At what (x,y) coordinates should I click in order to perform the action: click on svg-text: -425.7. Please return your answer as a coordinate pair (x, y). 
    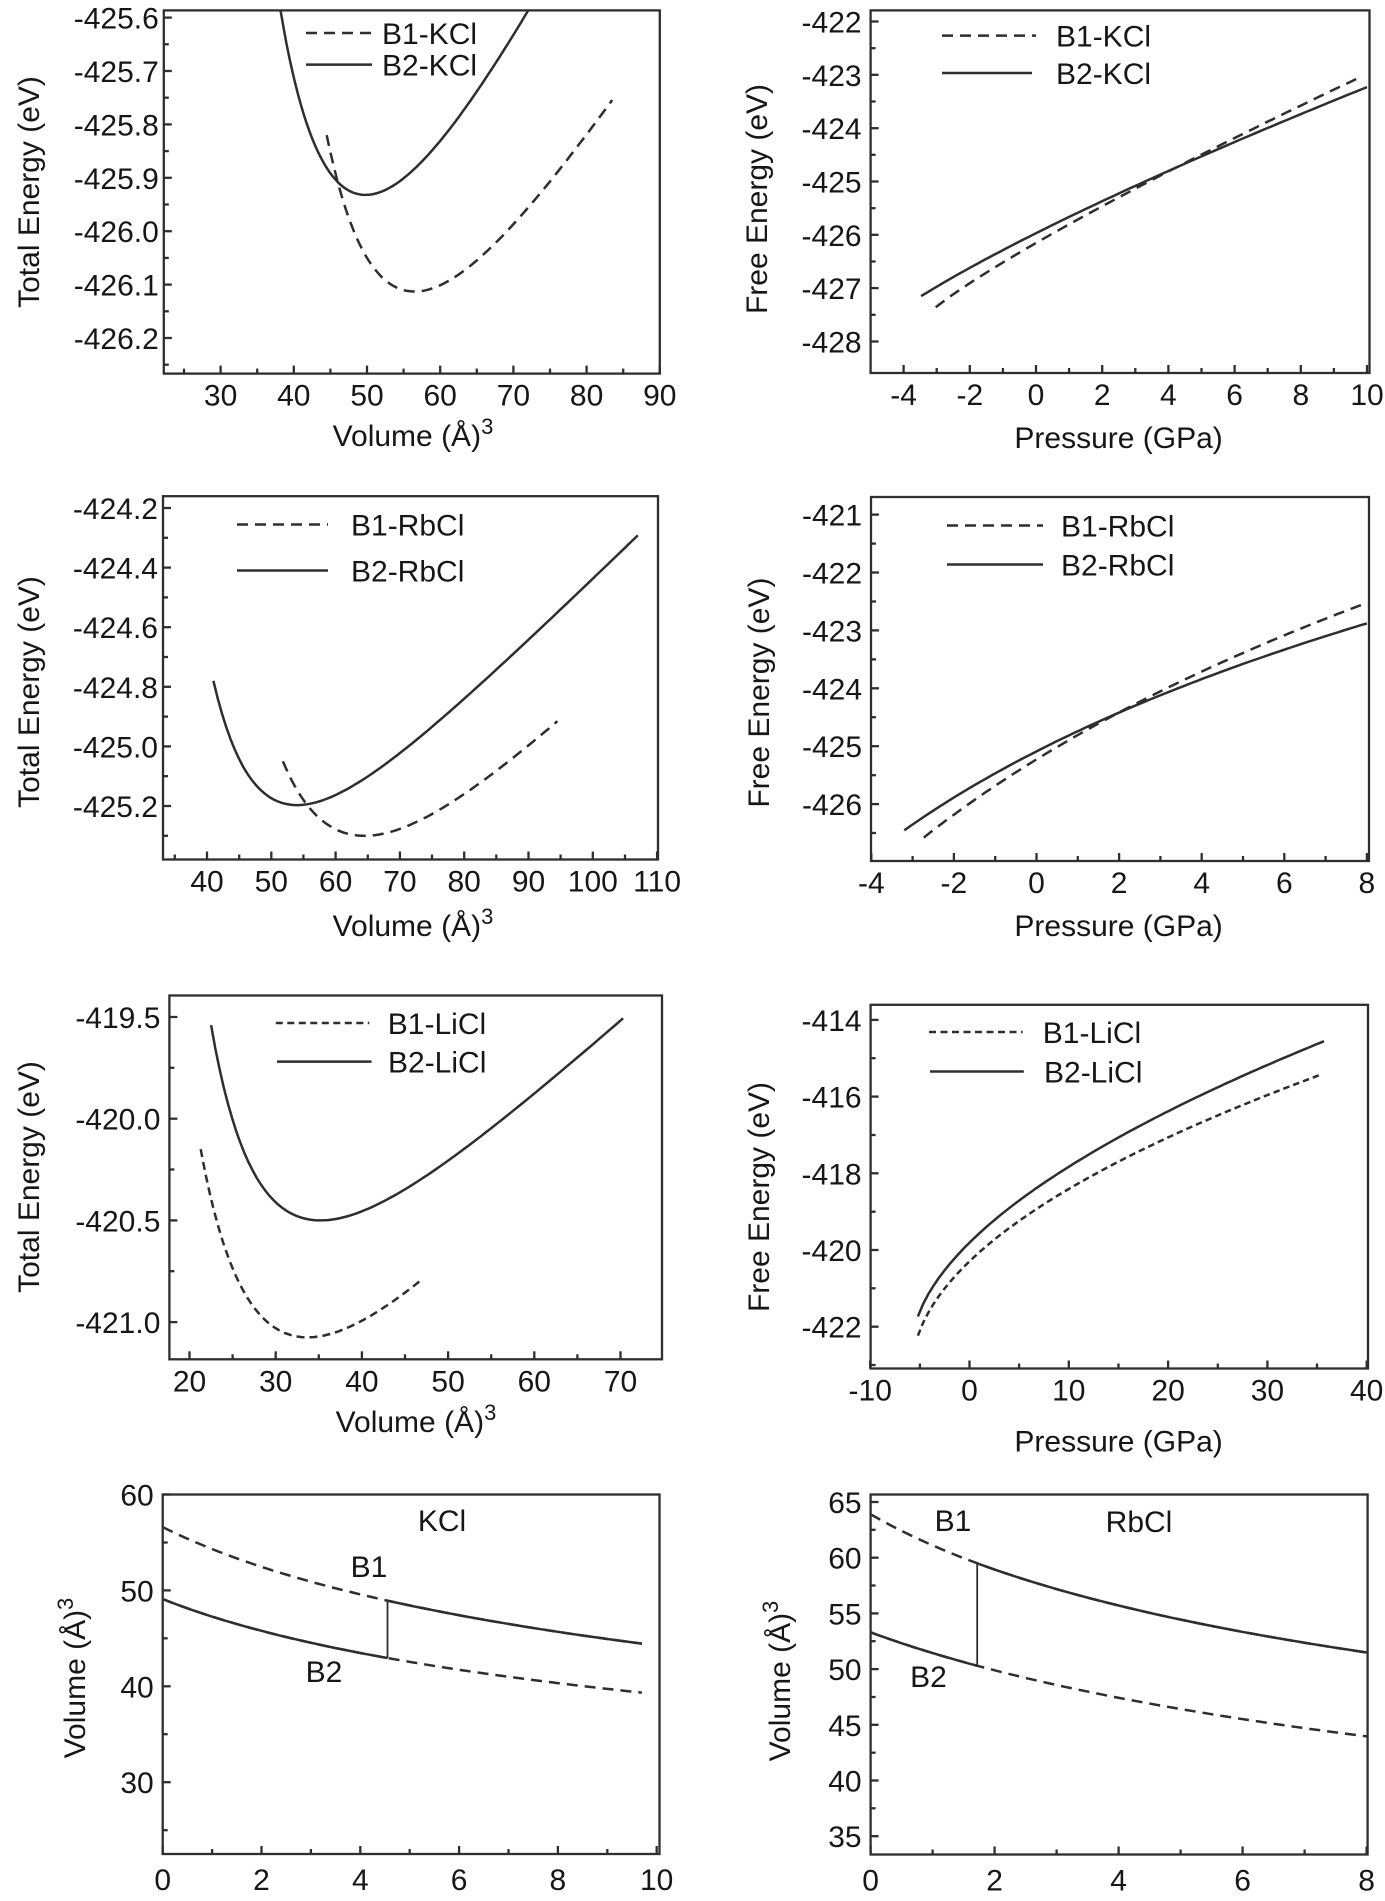
    Looking at the image, I should click on (116, 72).